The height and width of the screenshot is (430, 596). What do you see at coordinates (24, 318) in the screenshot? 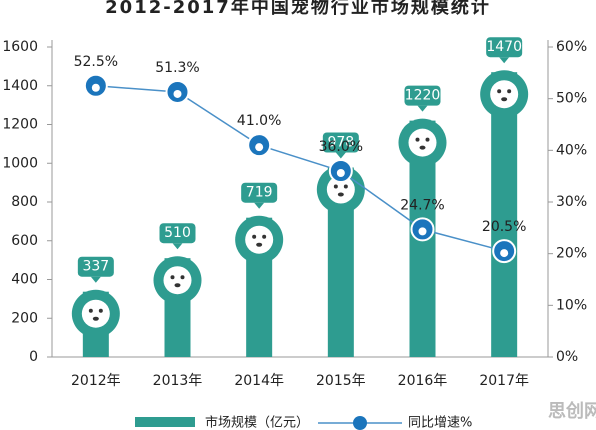
I see `y-tick-label: 200` at bounding box center [24, 318].